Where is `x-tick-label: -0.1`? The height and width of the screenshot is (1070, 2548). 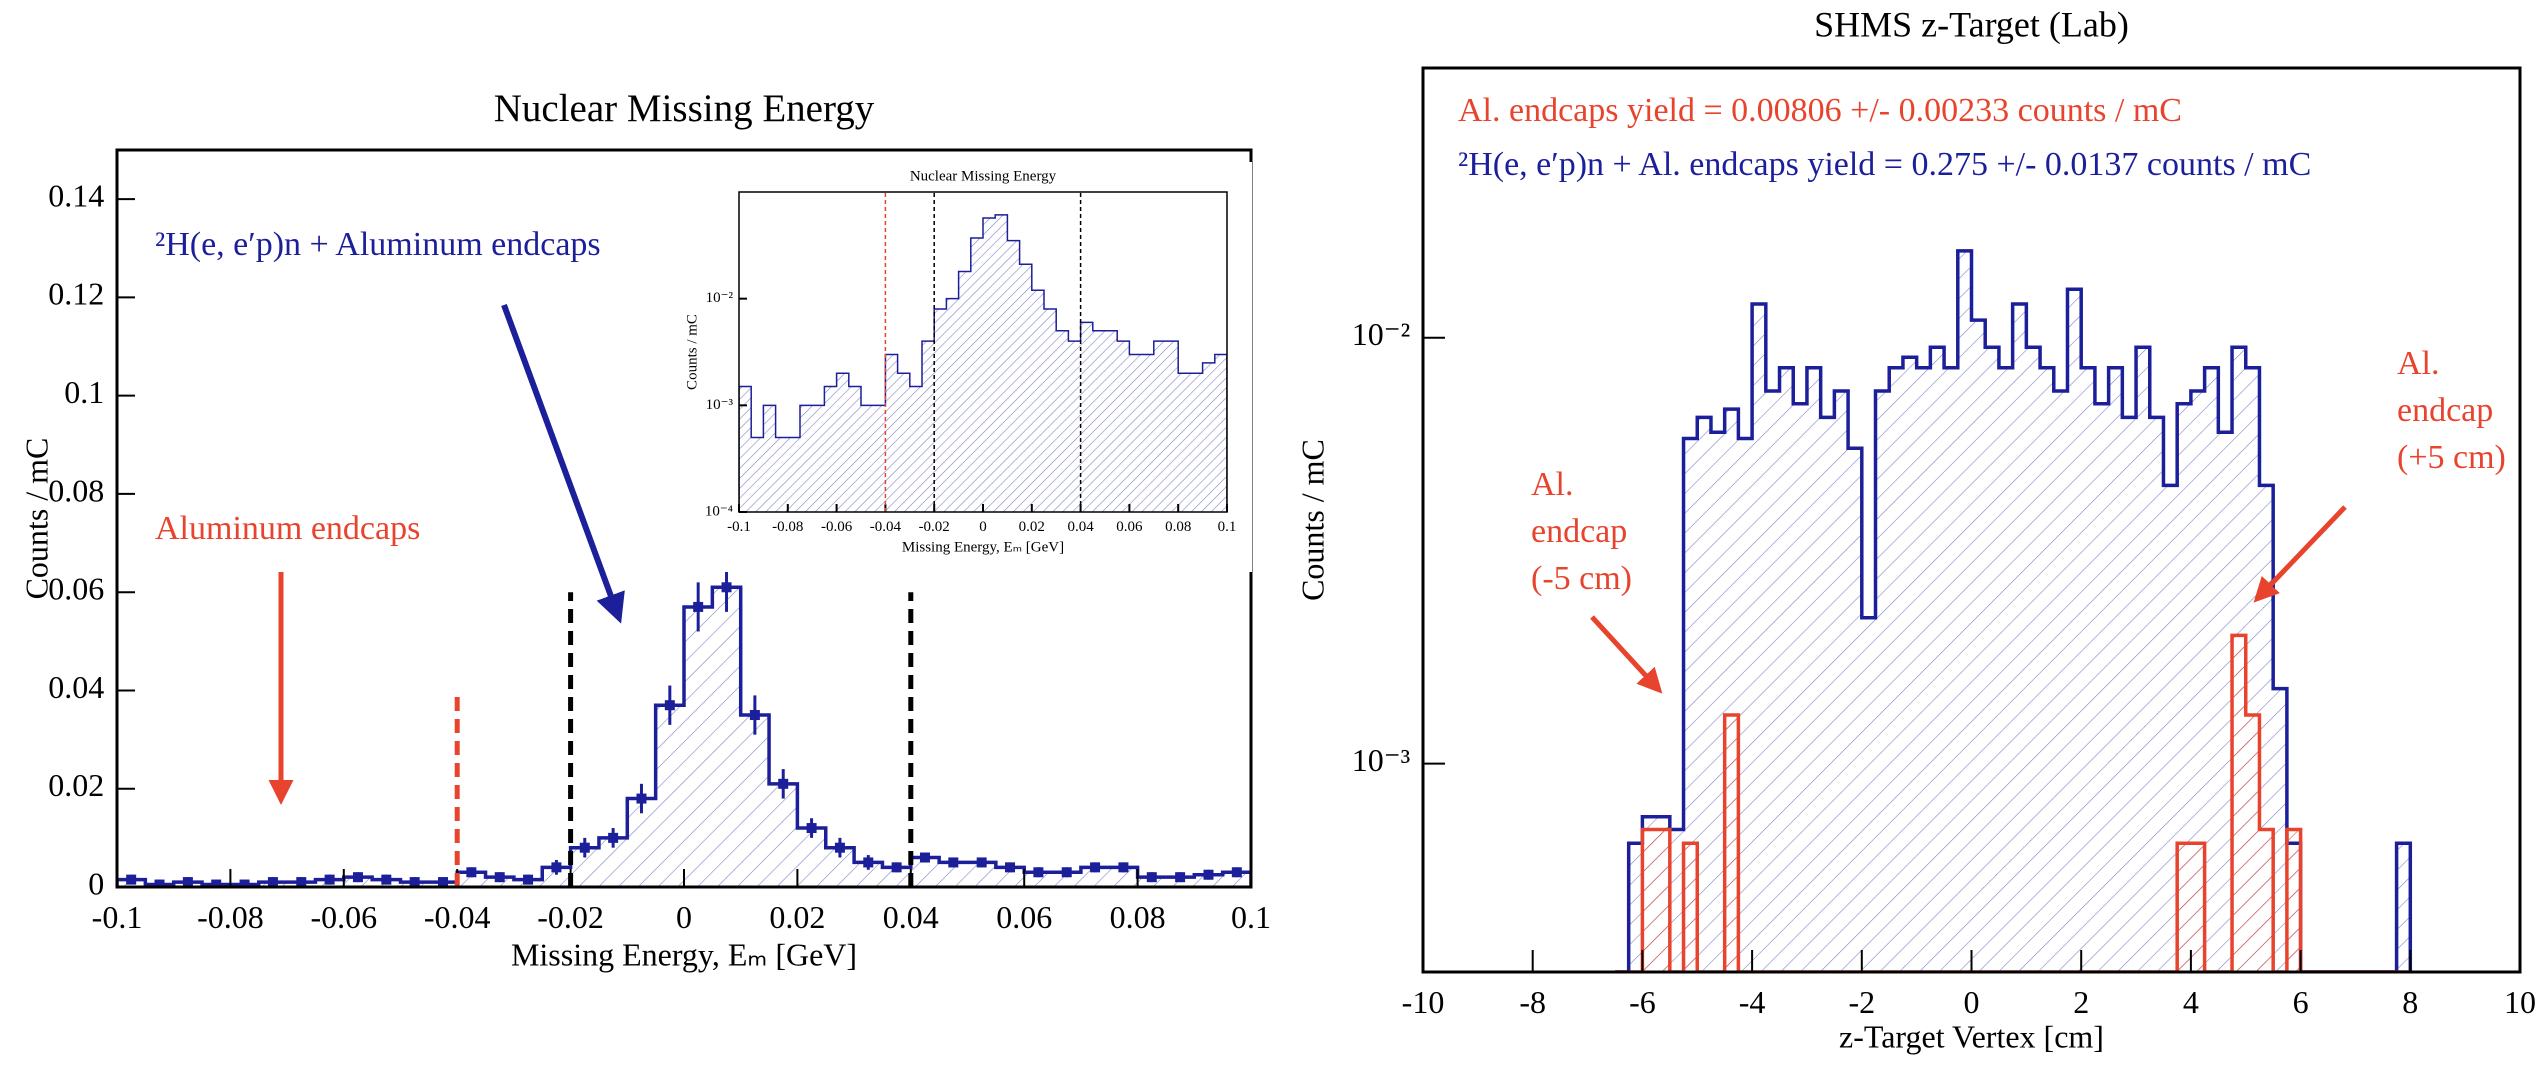
x-tick-label: -0.1 is located at coordinates (117, 917).